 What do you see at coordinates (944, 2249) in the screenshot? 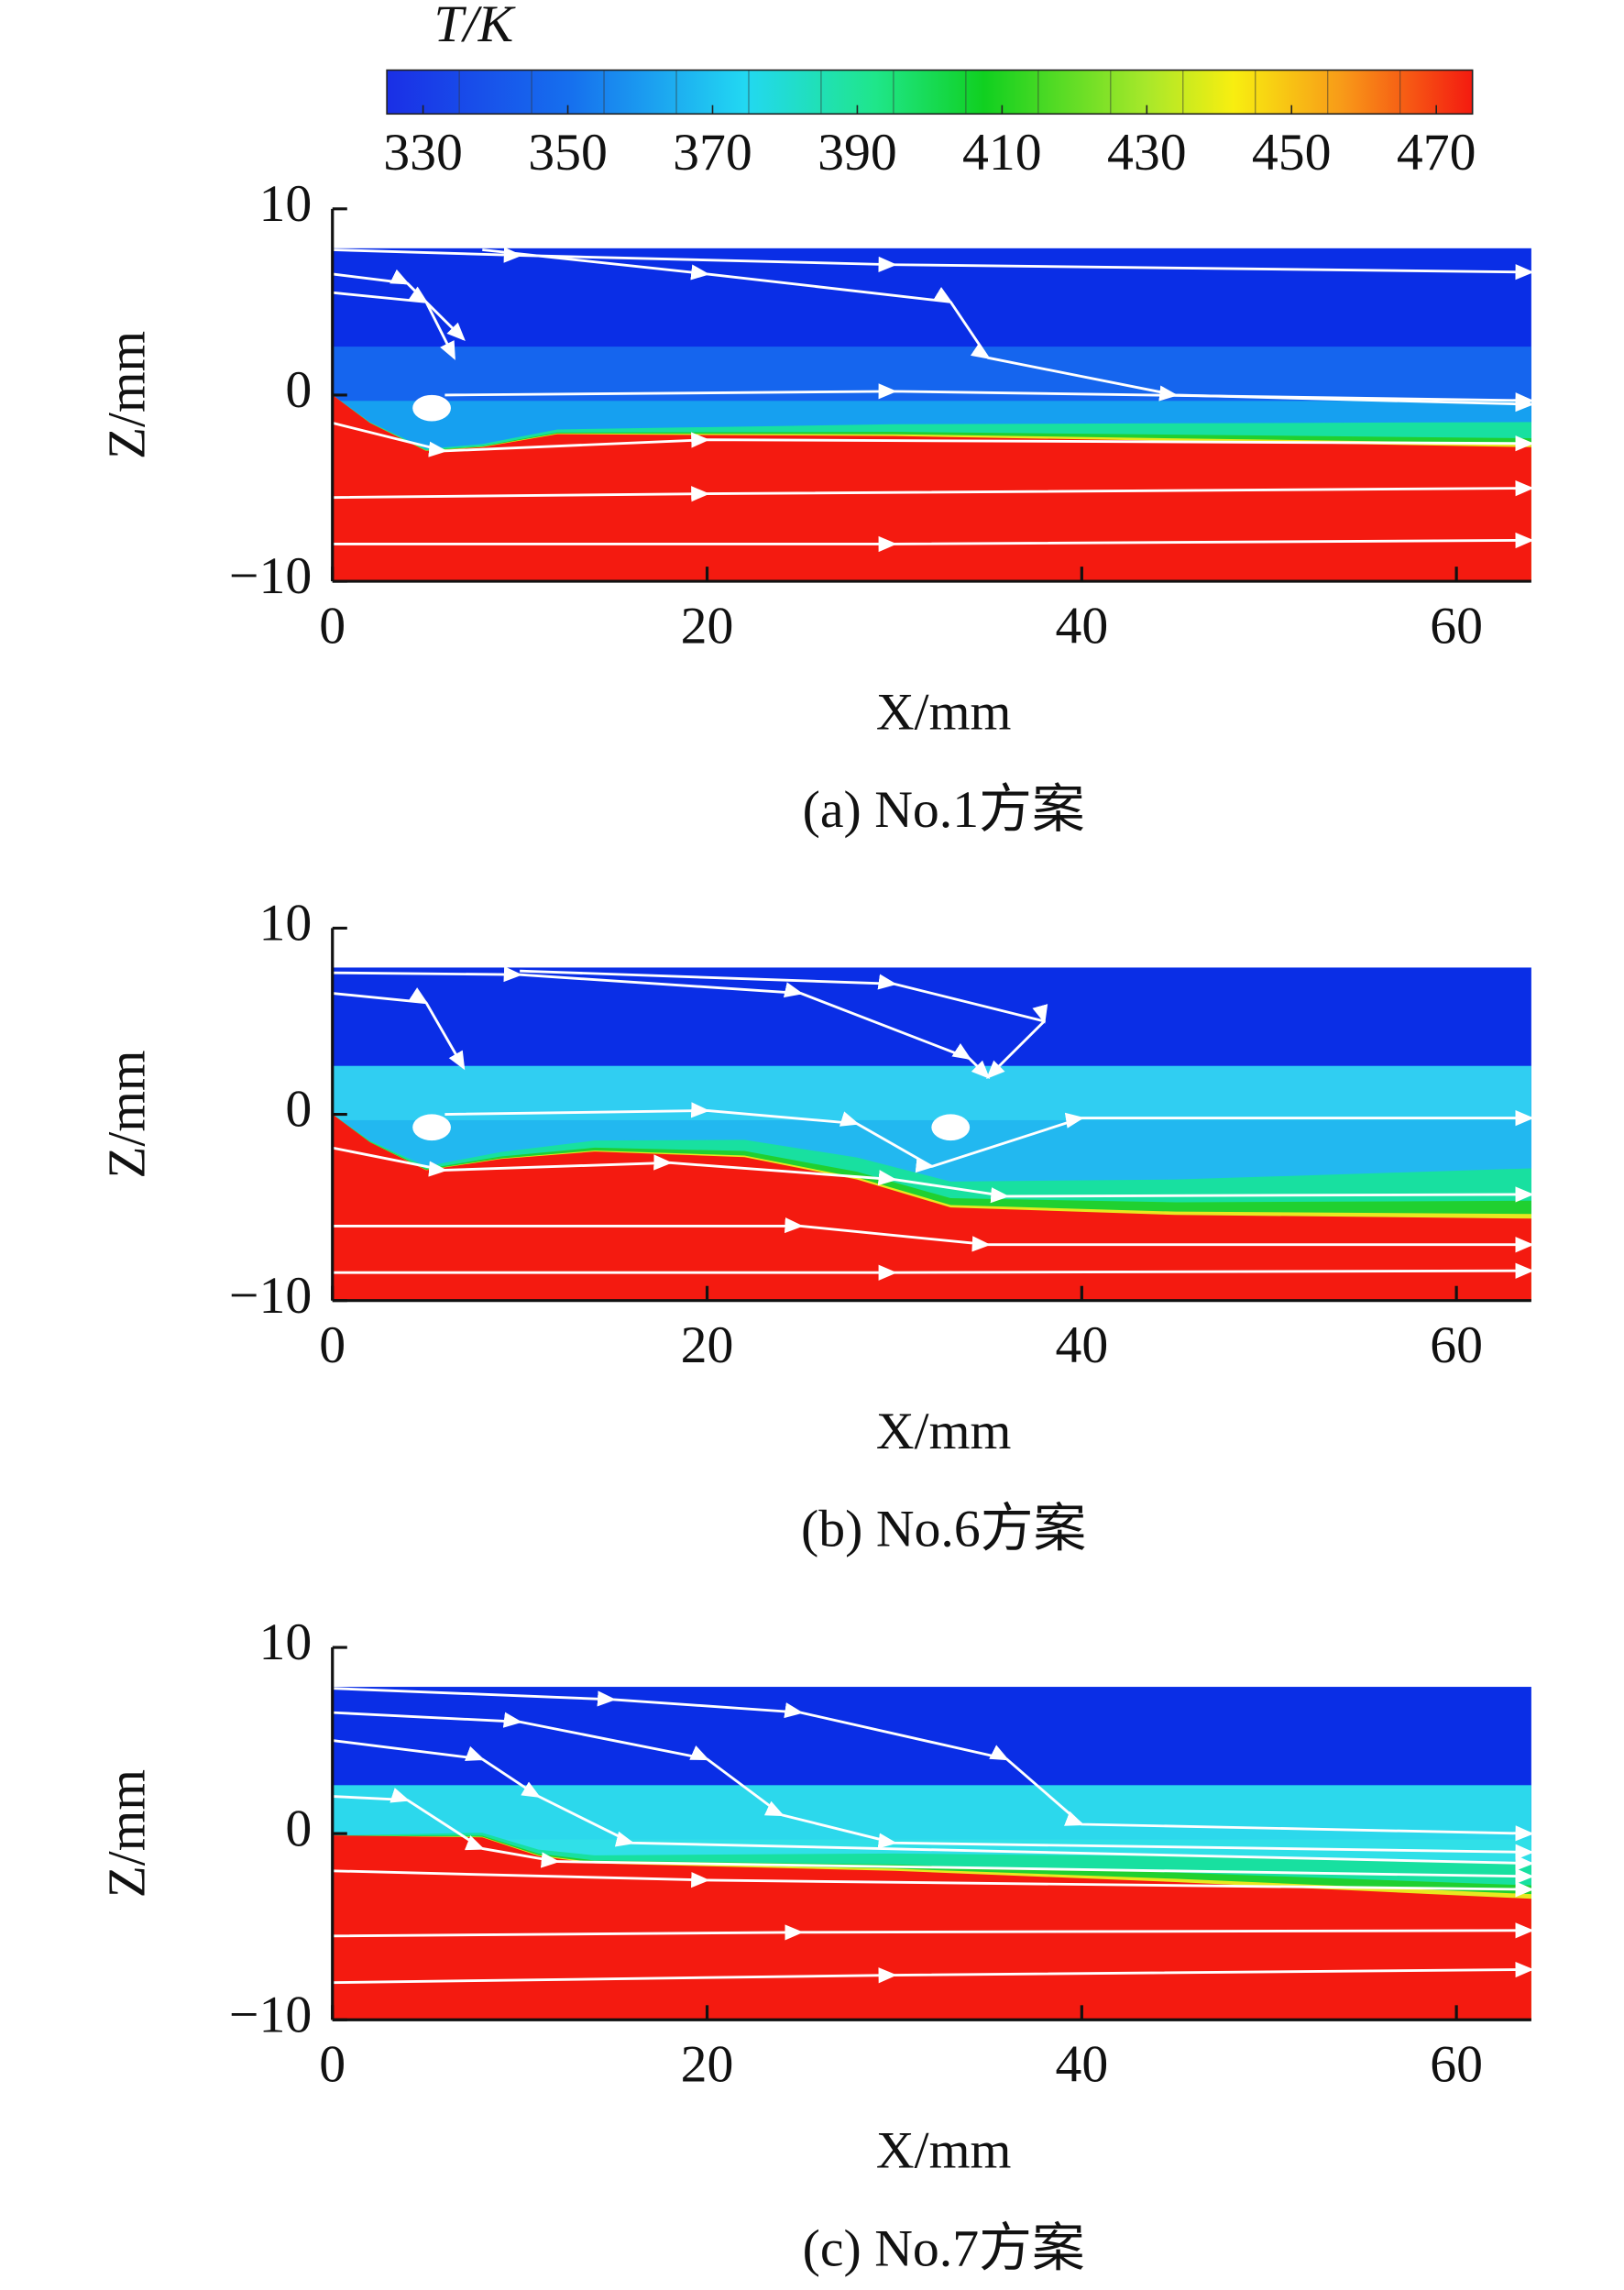
I see `caption: (c) No.7方案` at bounding box center [944, 2249].